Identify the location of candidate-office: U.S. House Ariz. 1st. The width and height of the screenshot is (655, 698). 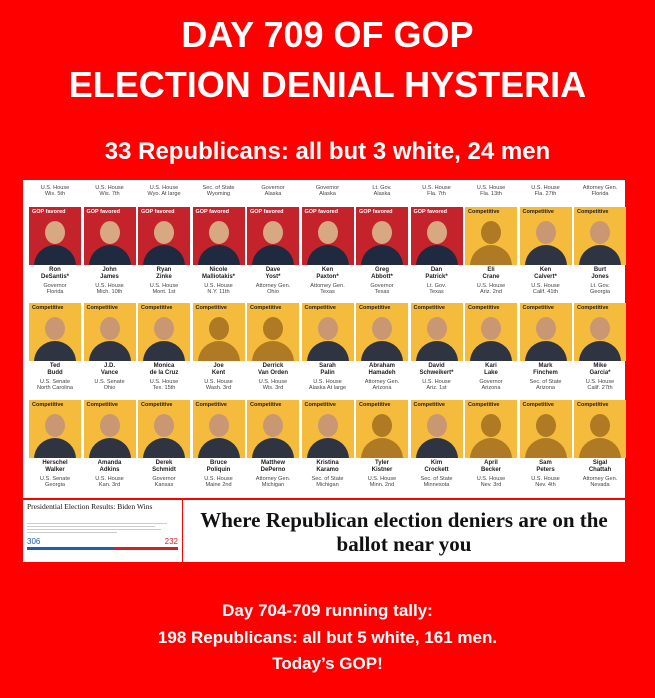
(436, 385).